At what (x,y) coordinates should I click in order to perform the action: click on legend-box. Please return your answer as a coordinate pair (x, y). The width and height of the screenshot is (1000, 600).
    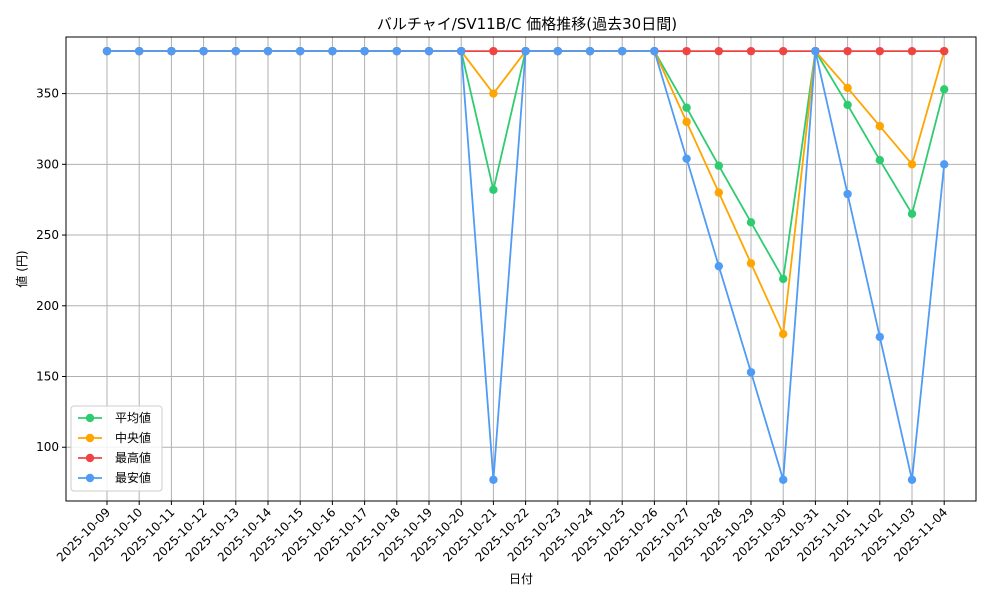
    Looking at the image, I should click on (116, 448).